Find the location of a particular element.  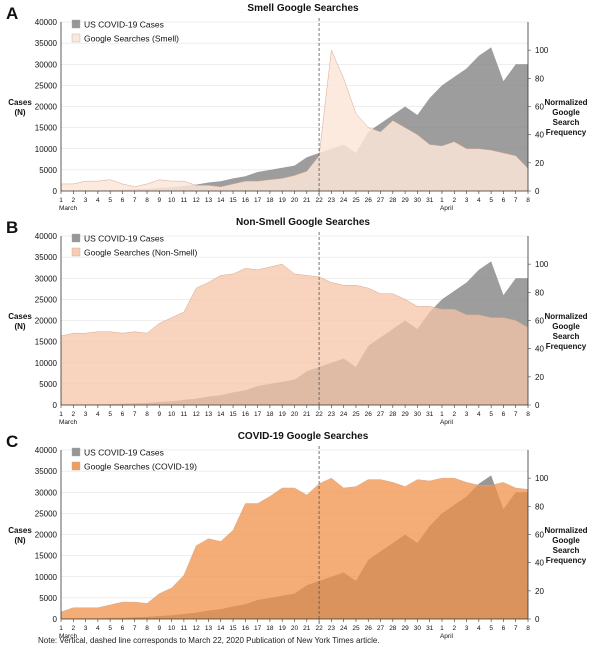

y2-tick-label: 0 is located at coordinates (537, 191).